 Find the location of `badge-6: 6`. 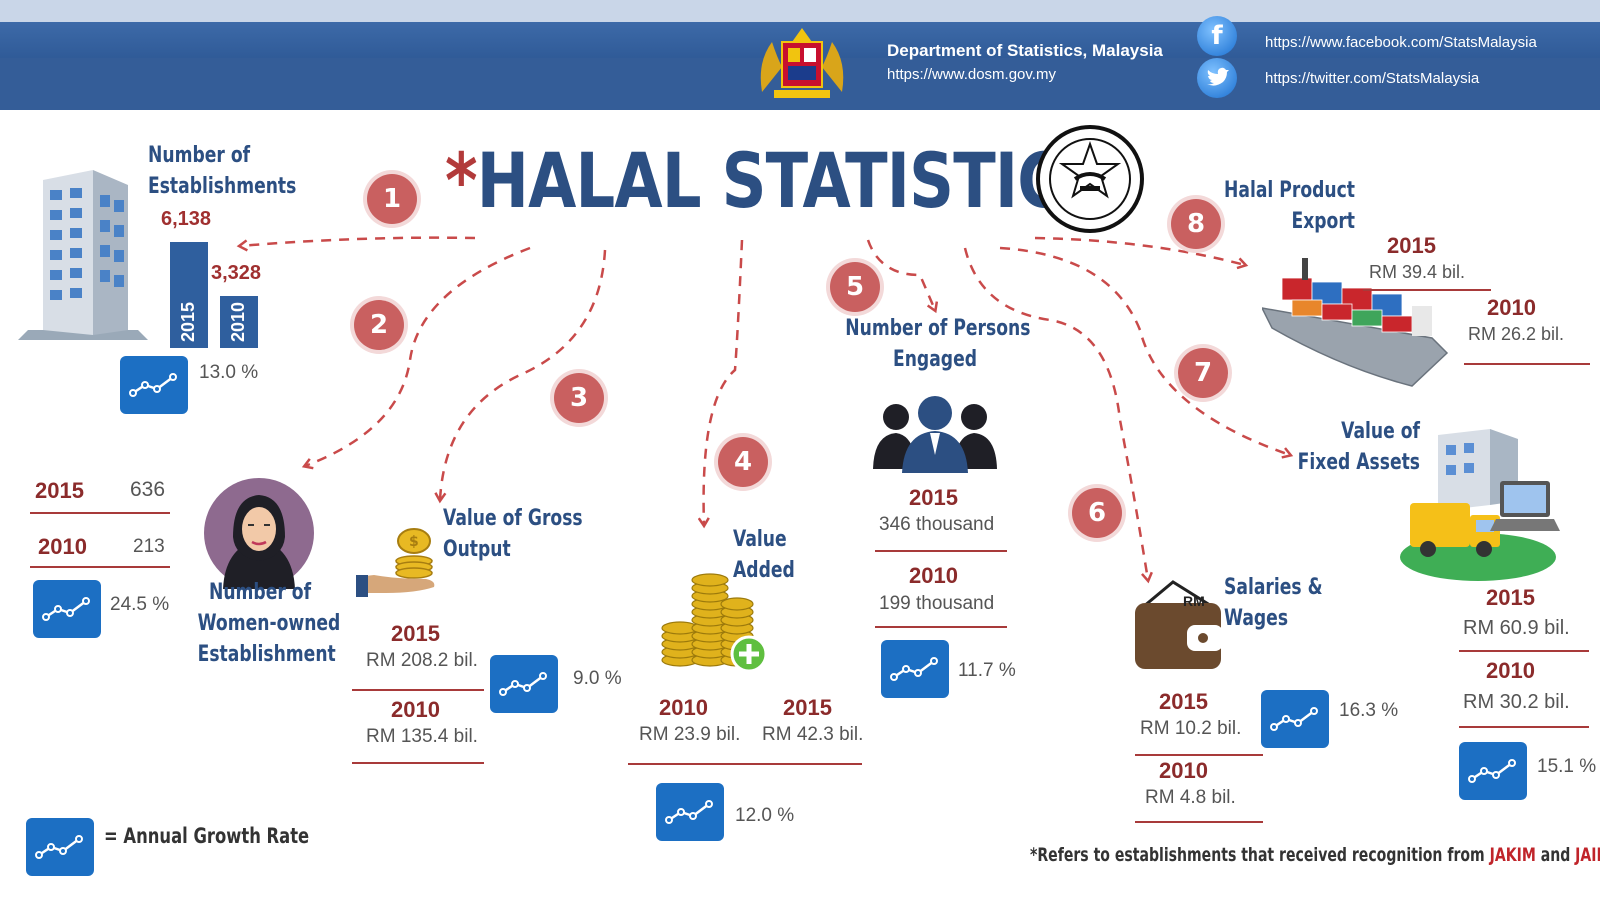

badge-6: 6 is located at coordinates (1097, 513).